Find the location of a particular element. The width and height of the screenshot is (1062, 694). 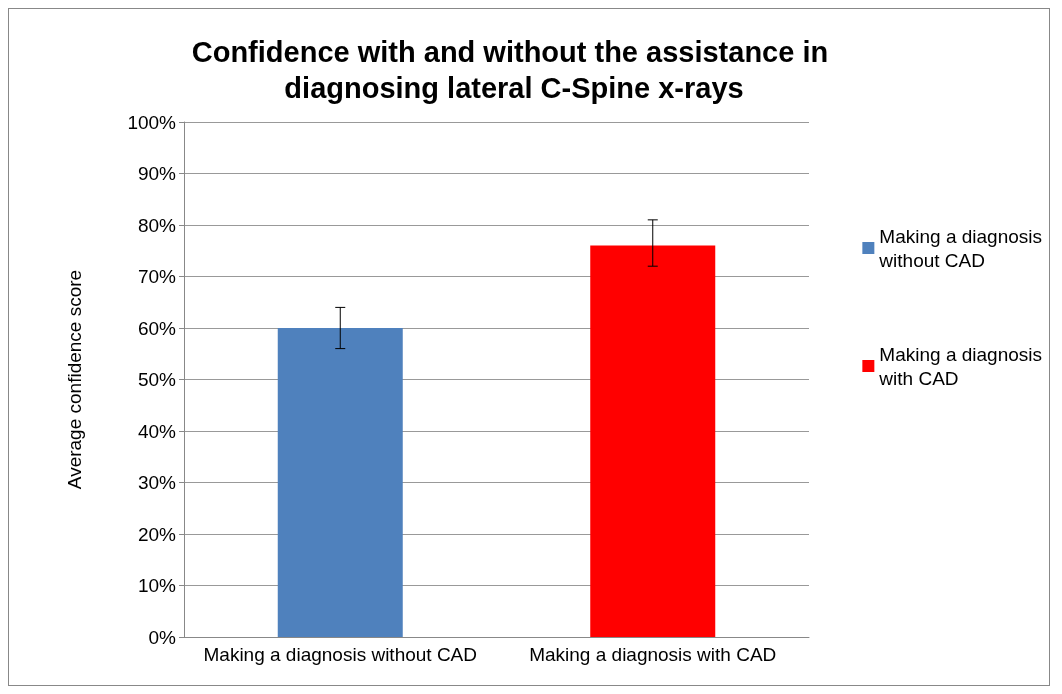

y-tick-label: 80% is located at coordinates (157, 225).